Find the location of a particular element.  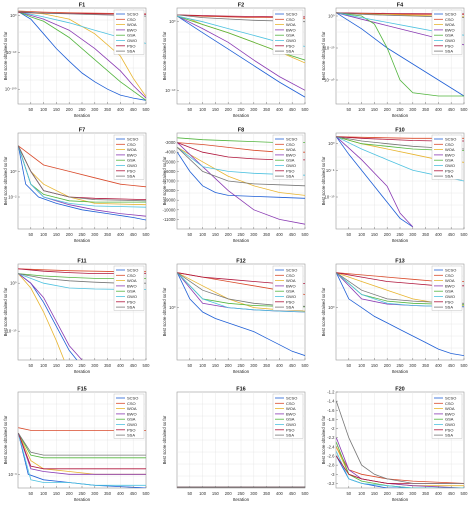

y-tick-label: 10⁻¹⁰ is located at coordinates (330, 197).